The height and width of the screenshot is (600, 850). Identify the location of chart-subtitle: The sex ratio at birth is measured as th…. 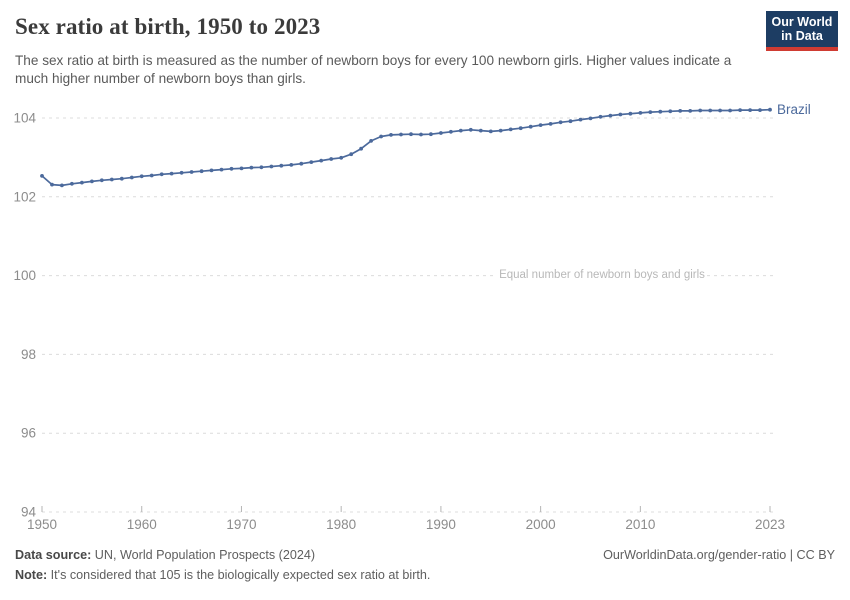
(373, 69).